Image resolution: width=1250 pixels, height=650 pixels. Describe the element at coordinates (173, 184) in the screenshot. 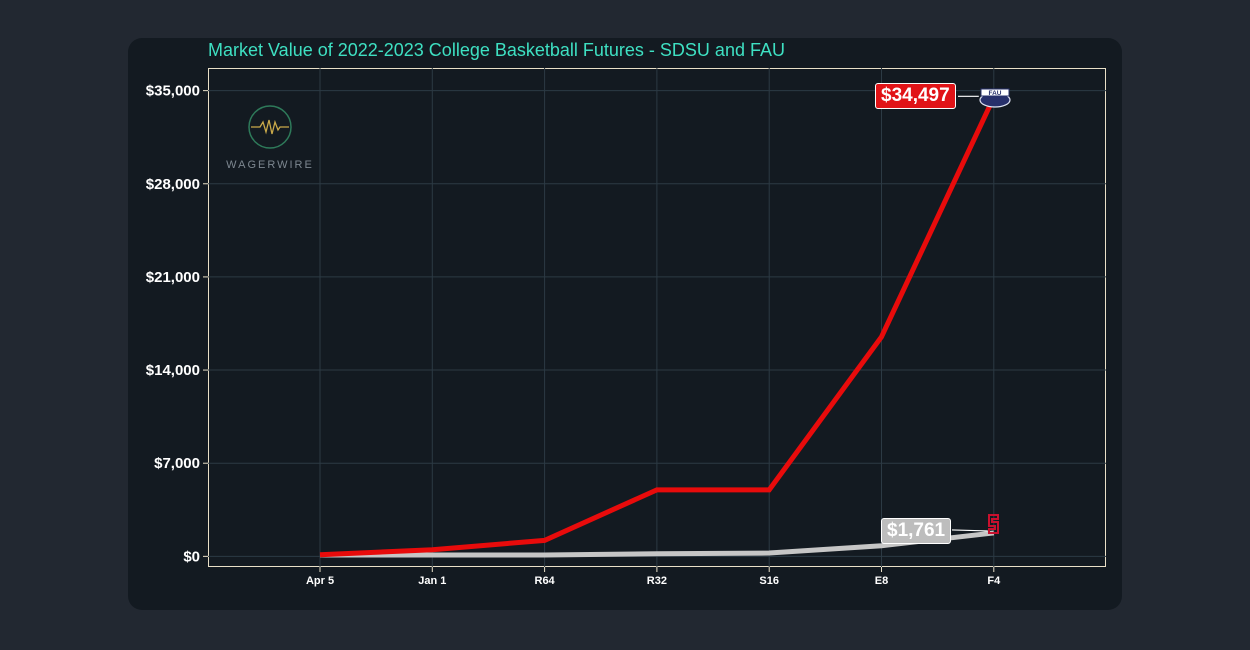

I see `y-tick-label: $28,000` at that location.